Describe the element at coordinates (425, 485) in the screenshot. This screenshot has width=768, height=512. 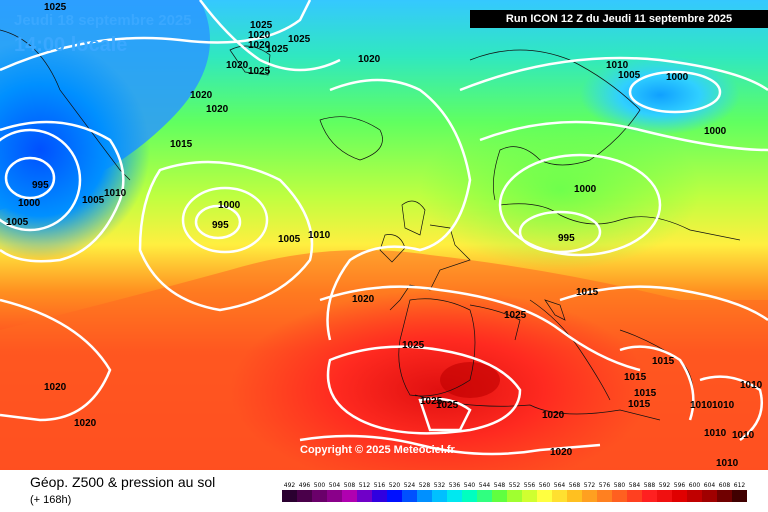
I see `legend-tick-label: 528` at that location.